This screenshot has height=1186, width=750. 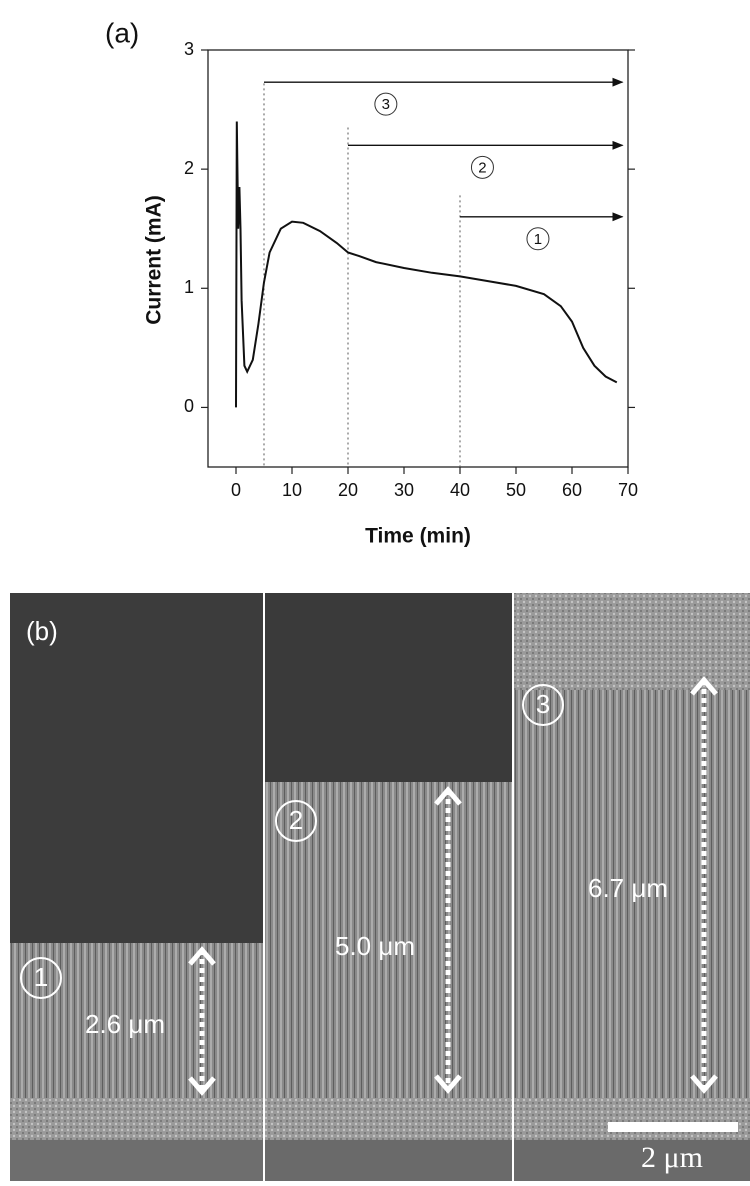 What do you see at coordinates (426, 264) in the screenshot?
I see `current-curve` at bounding box center [426, 264].